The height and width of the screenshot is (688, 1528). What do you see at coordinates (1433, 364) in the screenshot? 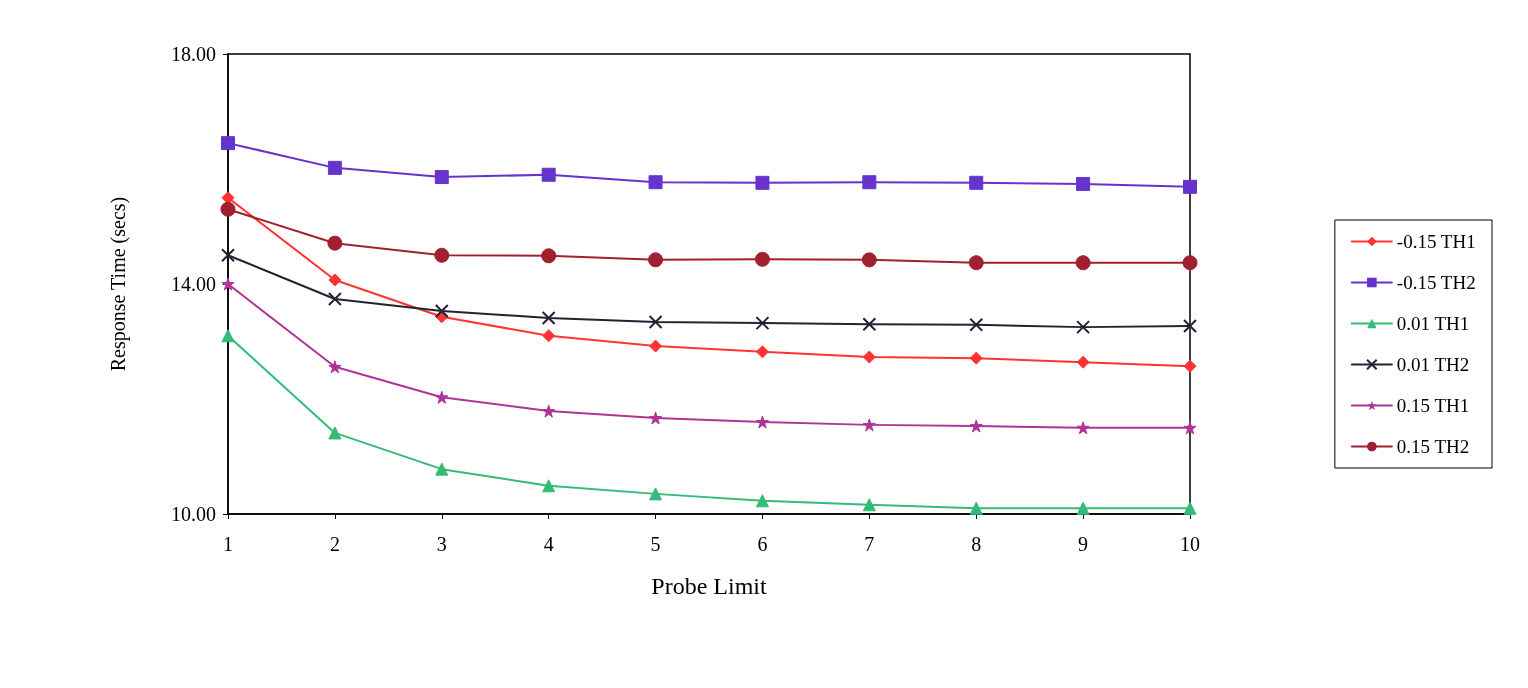
I see `legend-label: 0.01 TH2` at bounding box center [1433, 364].